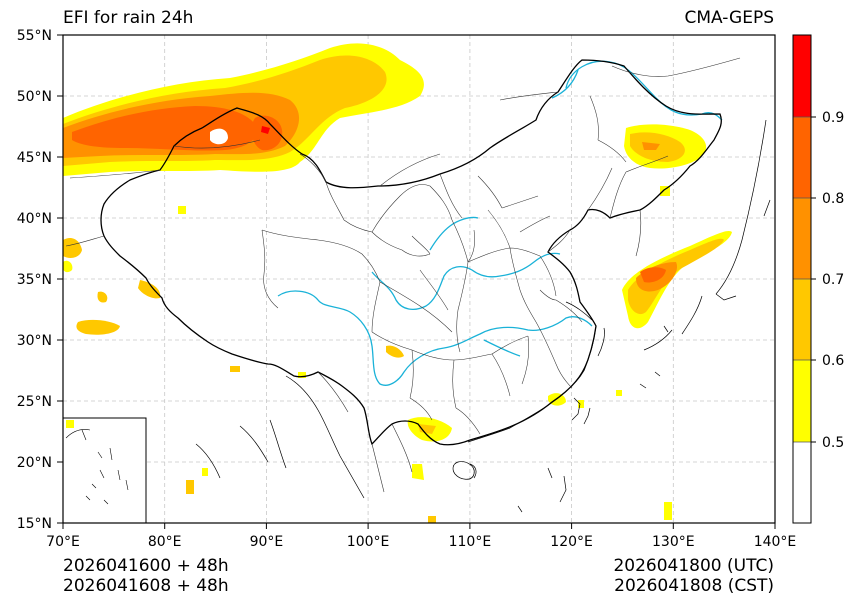 The height and width of the screenshot is (608, 860). I want to click on valid-time-cst: 2026041808 (CST), so click(694, 586).